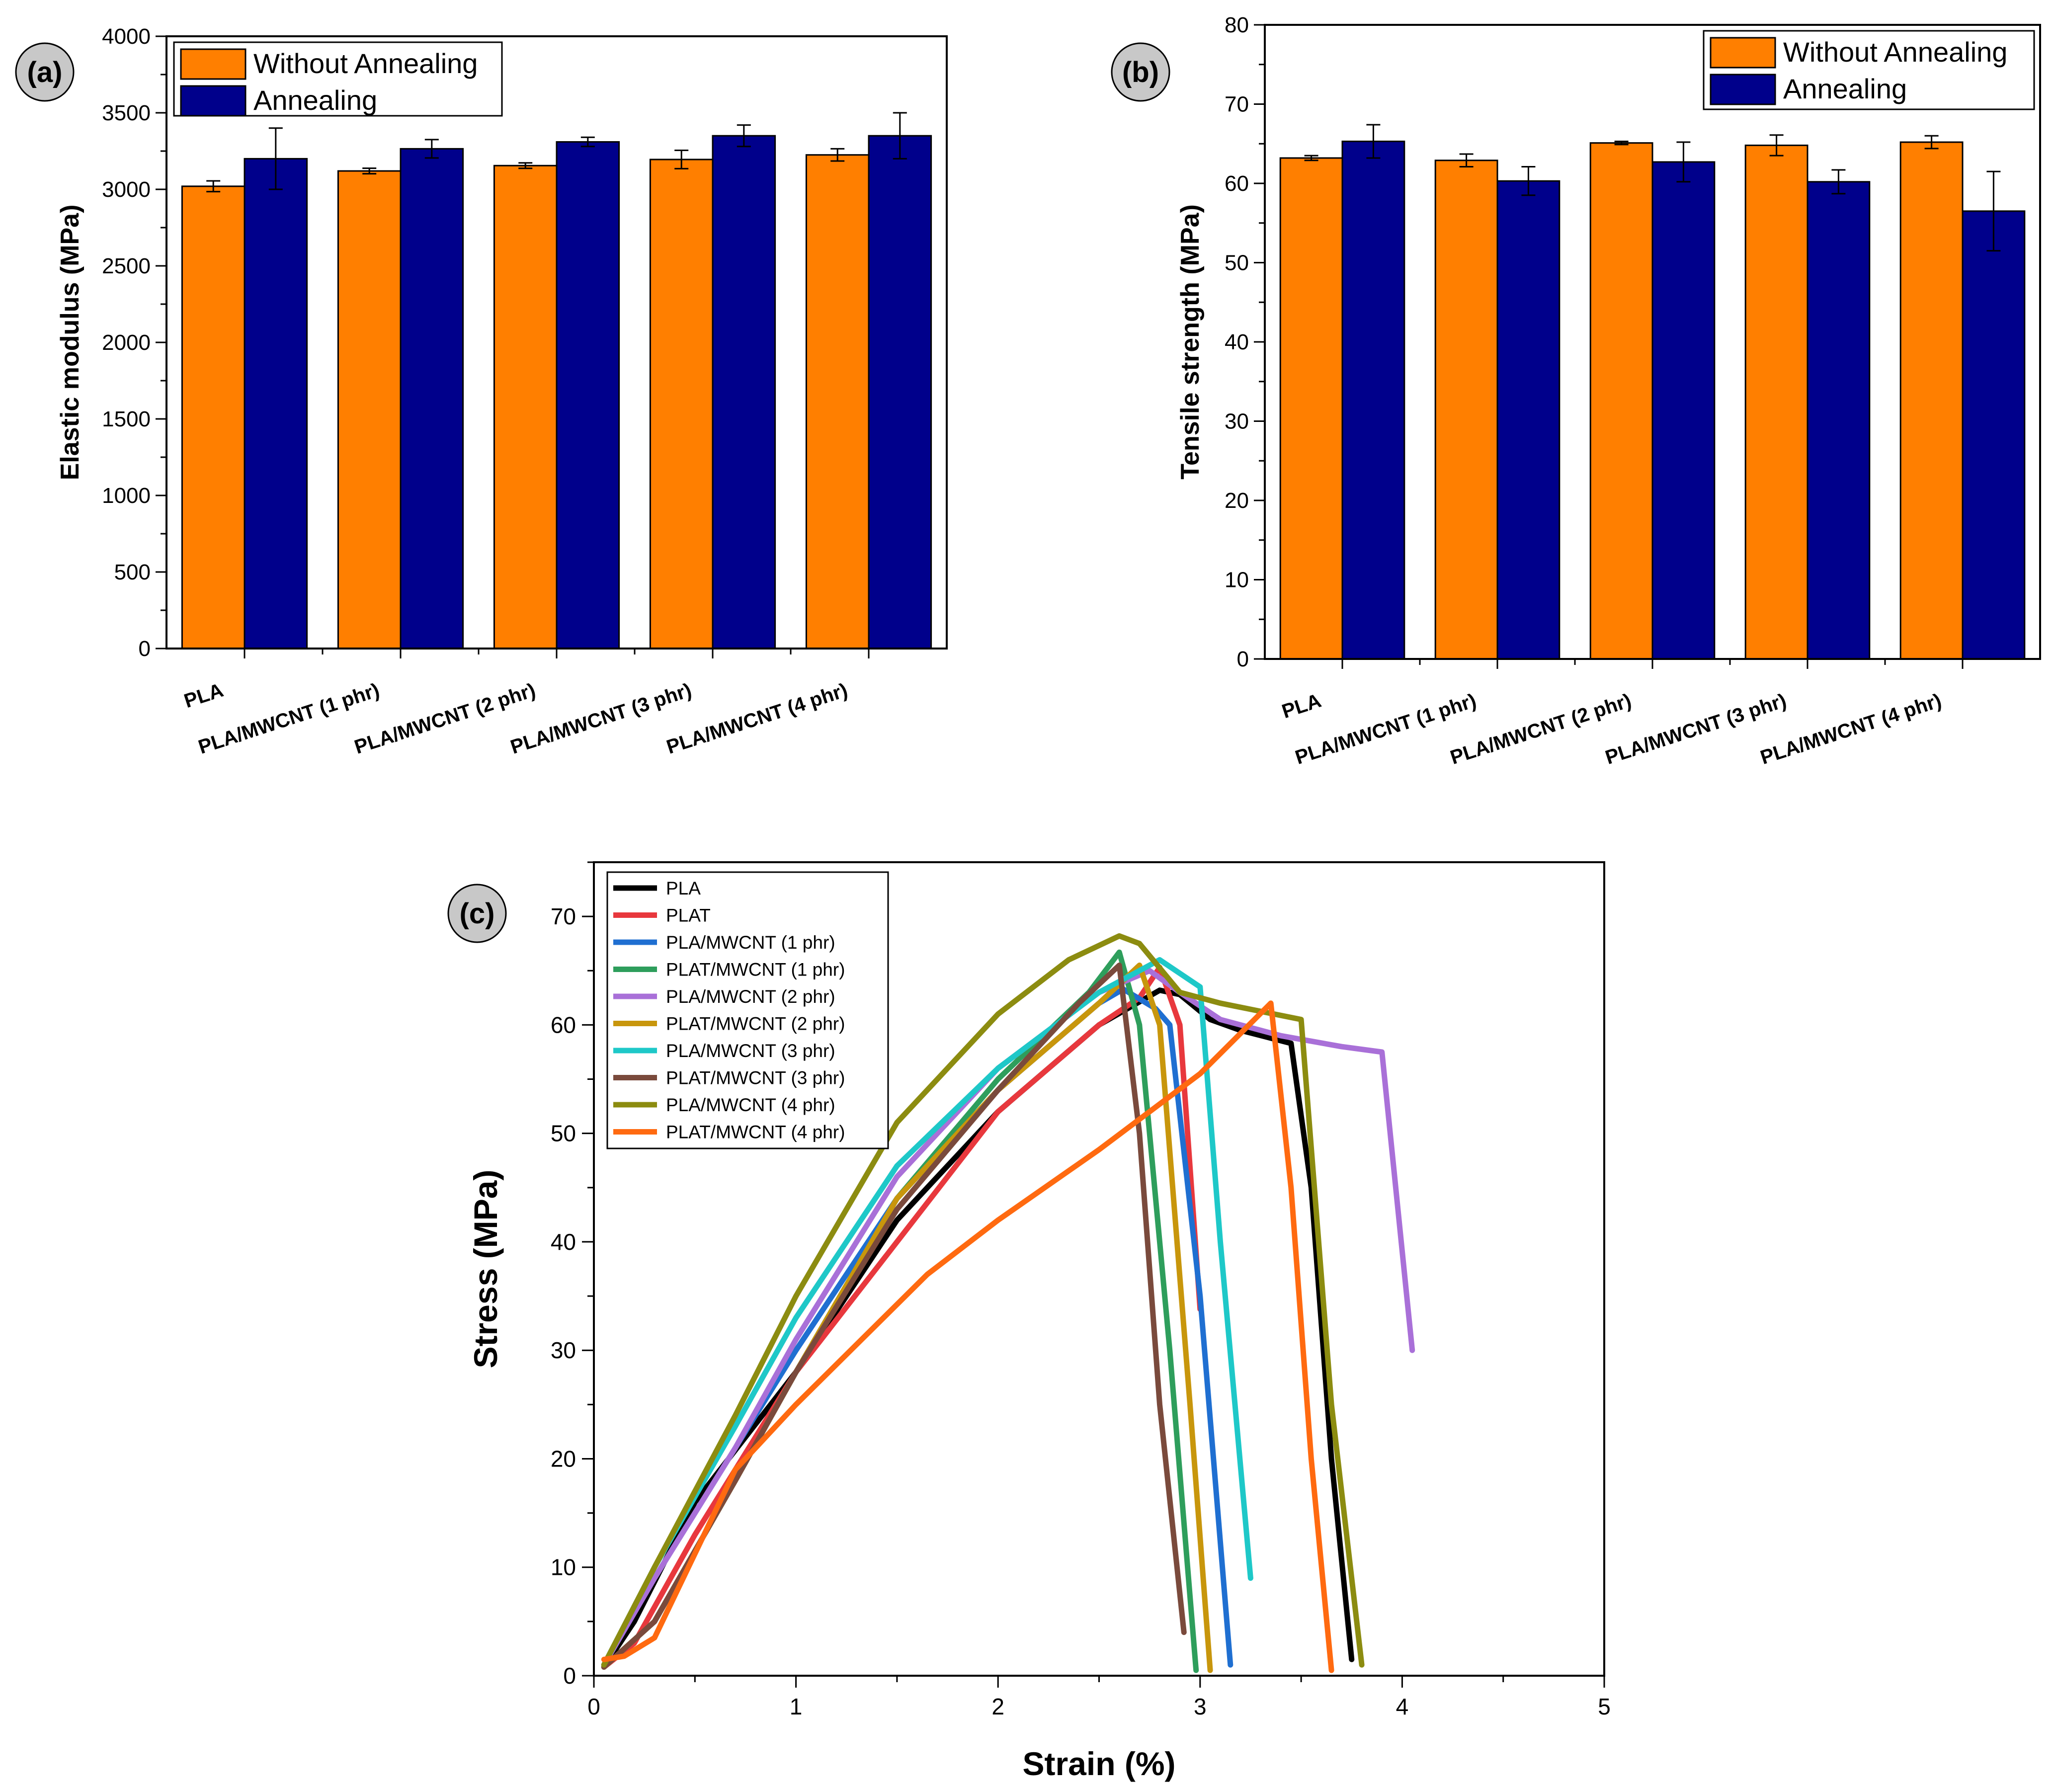  What do you see at coordinates (132, 572) in the screenshot?
I see `y-tick-label: 500` at bounding box center [132, 572].